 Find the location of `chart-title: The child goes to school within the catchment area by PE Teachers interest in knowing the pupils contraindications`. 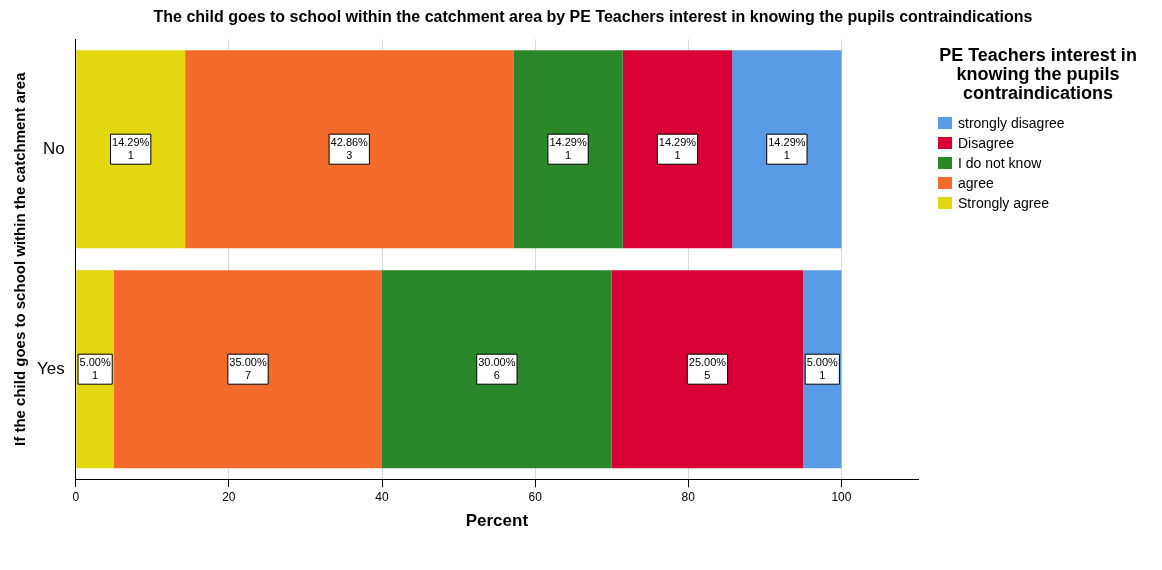

chart-title: The child goes to school within the catchment area by PE Teachers interest in knowing the pupils contraindications is located at coordinates (593, 17).